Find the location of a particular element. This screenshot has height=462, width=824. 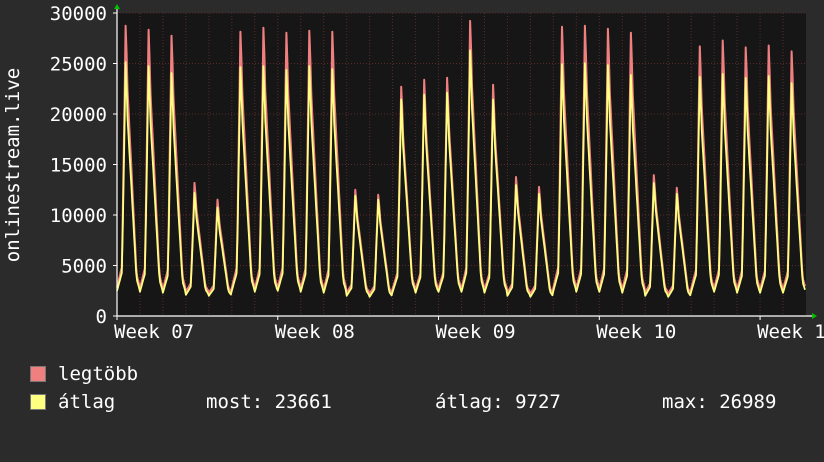

y-tick-label: 30000 is located at coordinates (78, 14).